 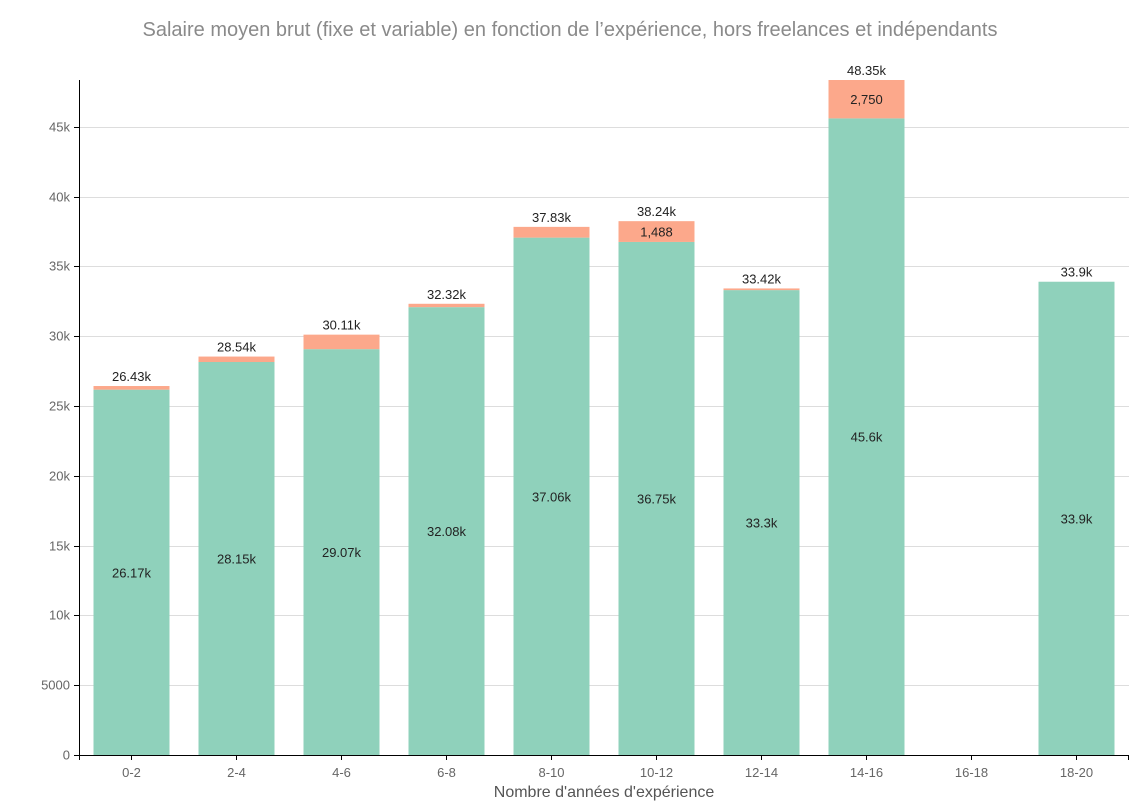 I want to click on segment-label-fixe: 29.07k, so click(x=342, y=552).